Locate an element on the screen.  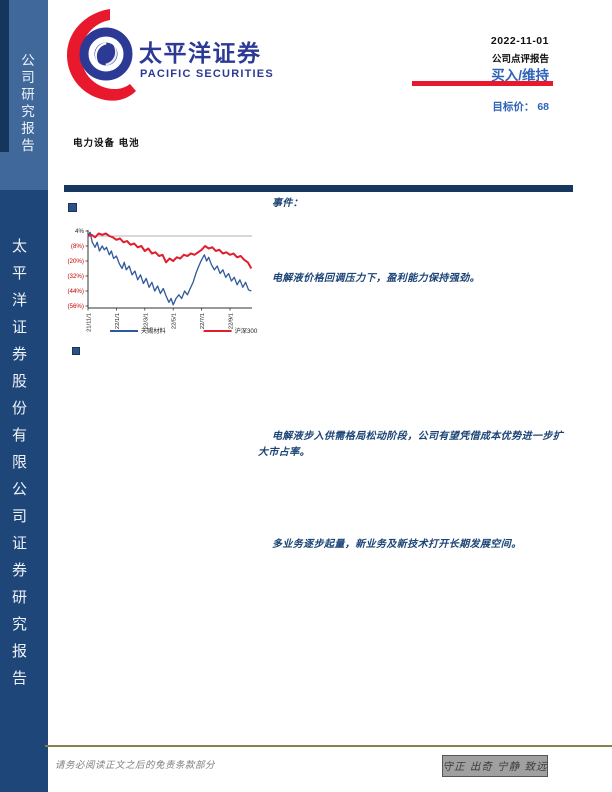
sidebar-bottom-band is located at coordinates (24, 491).